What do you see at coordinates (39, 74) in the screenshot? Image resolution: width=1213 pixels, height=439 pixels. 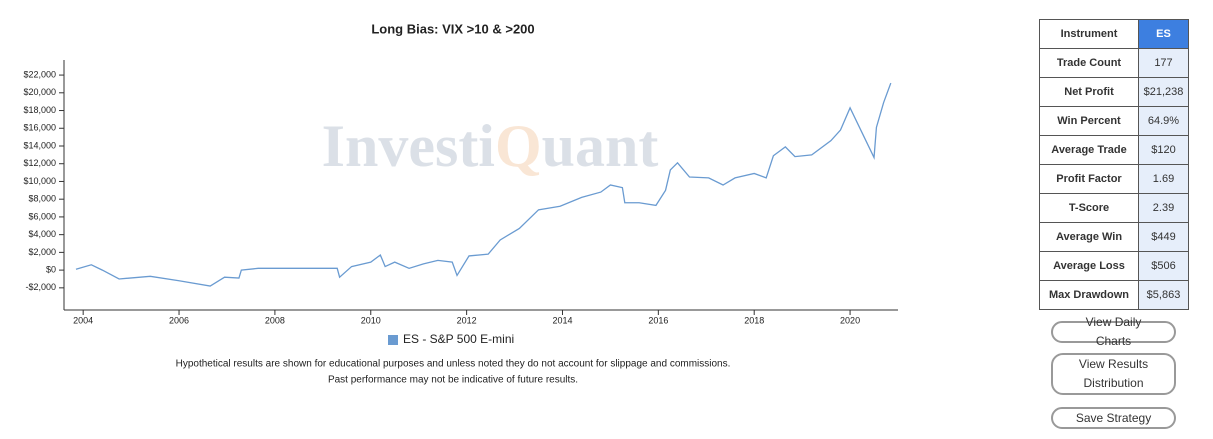 I see `y-tick-label: $22,000` at bounding box center [39, 74].